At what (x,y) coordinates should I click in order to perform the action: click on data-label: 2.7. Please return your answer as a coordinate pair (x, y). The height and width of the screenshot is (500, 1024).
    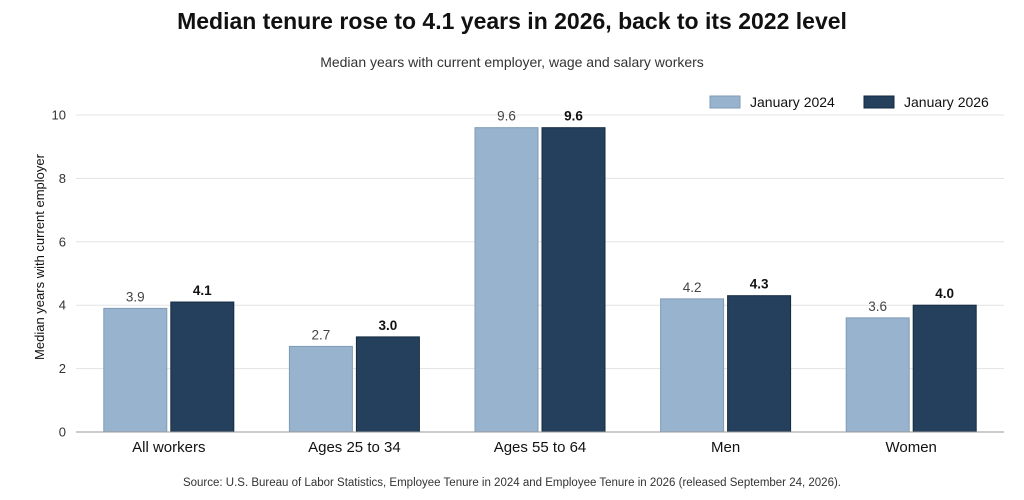
    Looking at the image, I should click on (321, 334).